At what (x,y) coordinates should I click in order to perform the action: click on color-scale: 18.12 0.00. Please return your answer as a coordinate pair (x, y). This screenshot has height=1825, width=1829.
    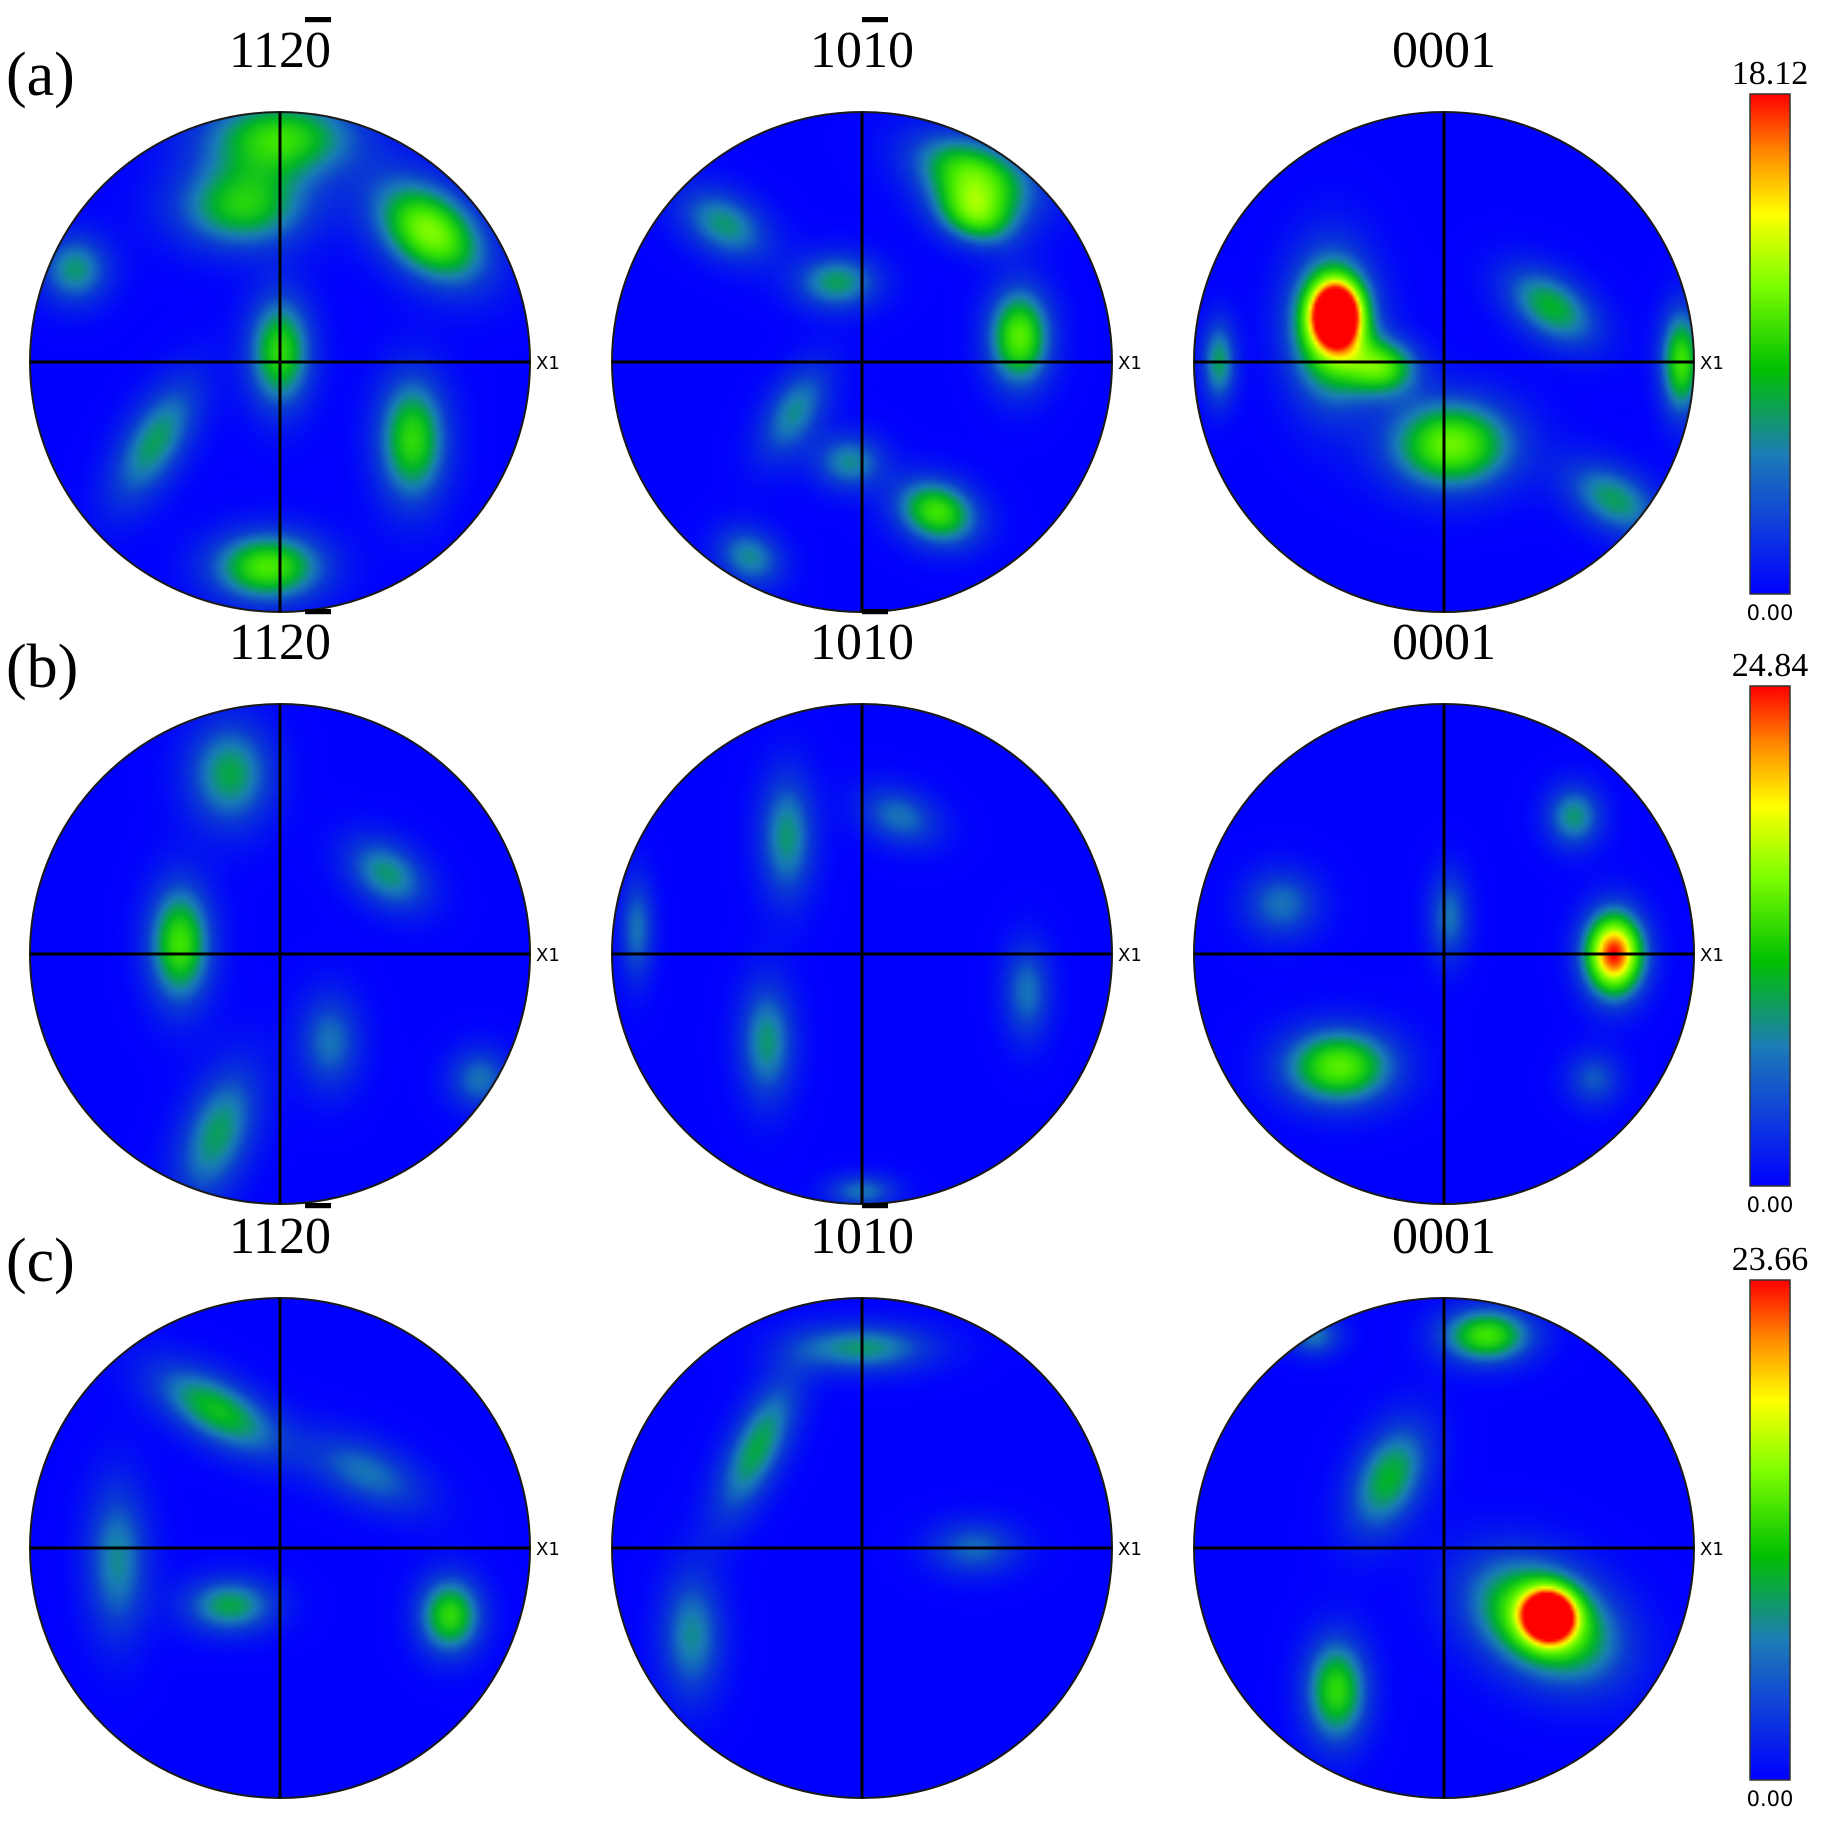
    Looking at the image, I should click on (1770, 340).